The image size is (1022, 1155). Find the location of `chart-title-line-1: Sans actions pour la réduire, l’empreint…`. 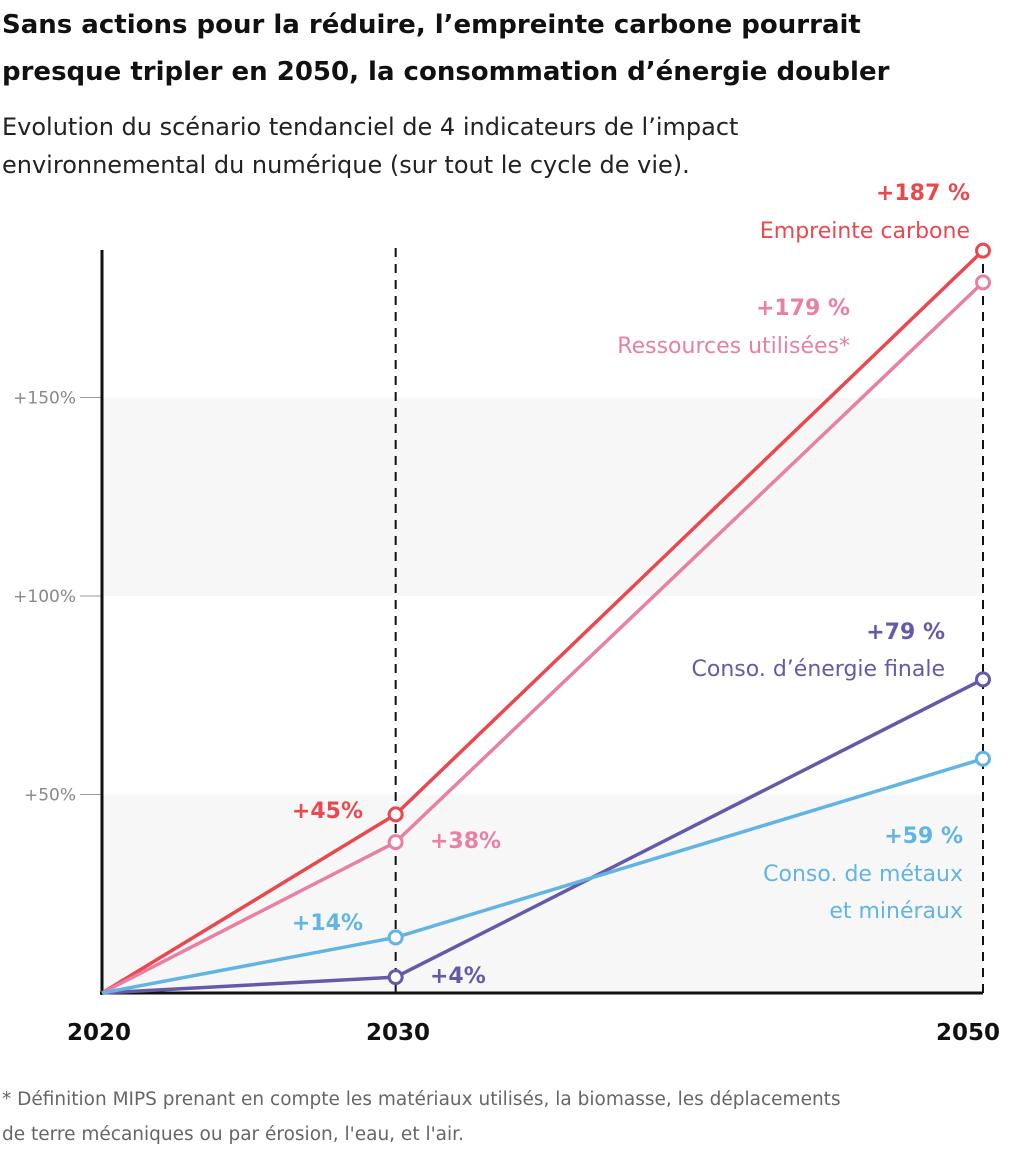

chart-title-line-1: Sans actions pour la réduire, l’empreint… is located at coordinates (431, 25).